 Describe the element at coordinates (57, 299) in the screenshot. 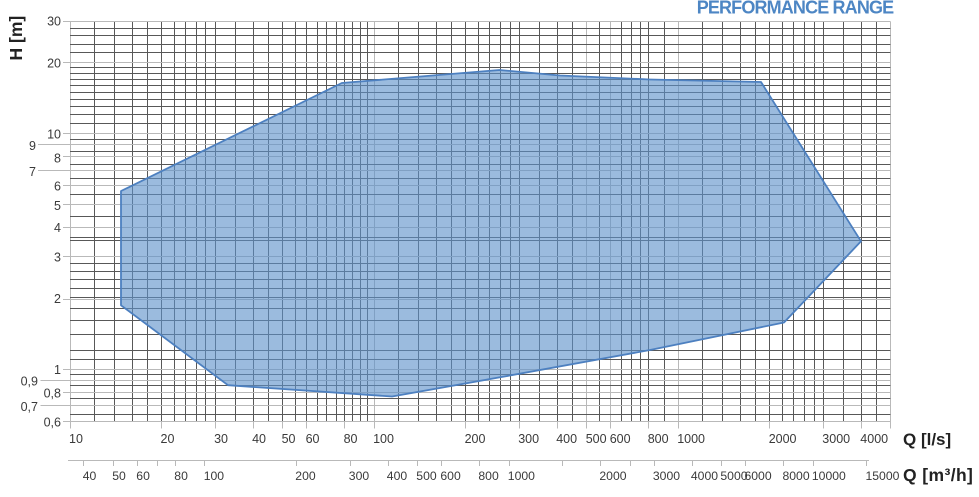

I see `svg-text: 2` at that location.